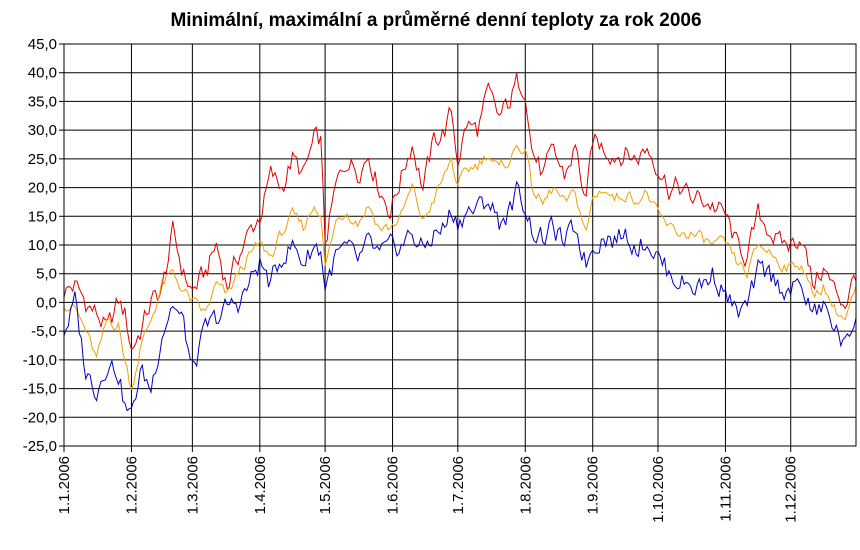 This screenshot has width=860, height=550. What do you see at coordinates (525, 485) in the screenshot?
I see `x-tick-label: 1.8.2006` at bounding box center [525, 485].